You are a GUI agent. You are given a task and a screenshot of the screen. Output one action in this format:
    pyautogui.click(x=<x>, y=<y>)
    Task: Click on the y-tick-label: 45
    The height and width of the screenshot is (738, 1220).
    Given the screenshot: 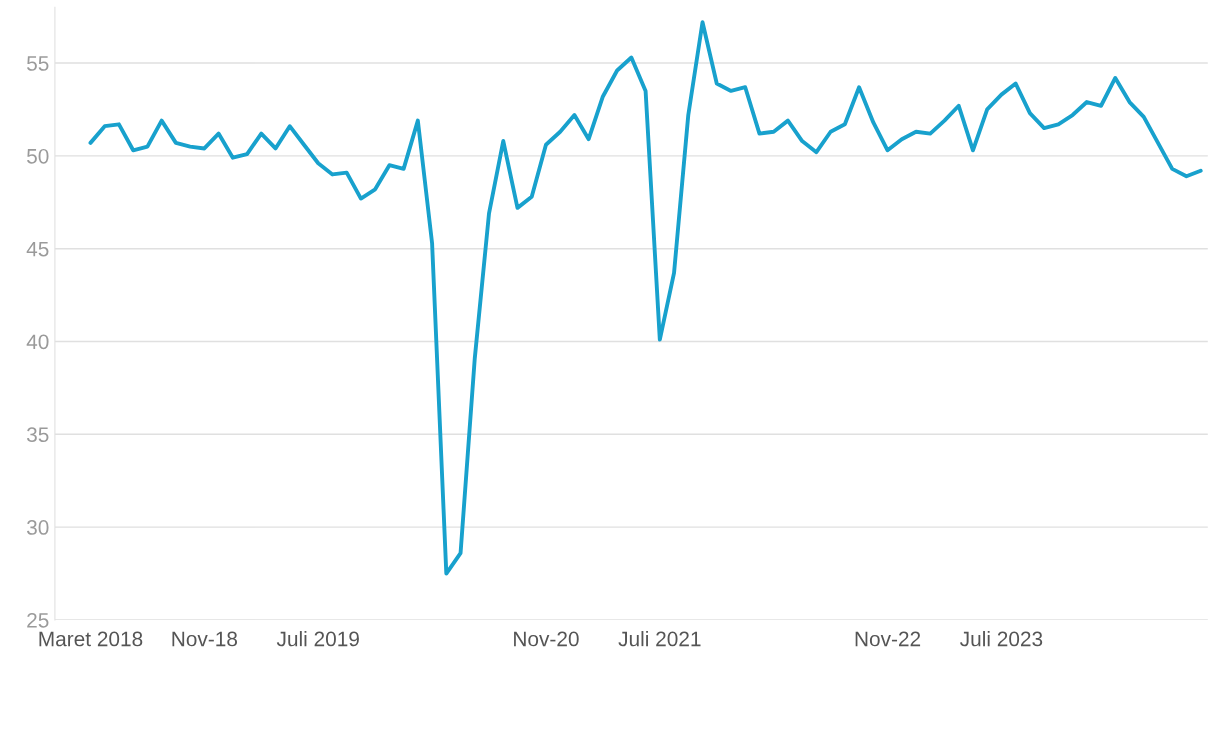 What is the action you would take?
    pyautogui.click(x=37, y=249)
    